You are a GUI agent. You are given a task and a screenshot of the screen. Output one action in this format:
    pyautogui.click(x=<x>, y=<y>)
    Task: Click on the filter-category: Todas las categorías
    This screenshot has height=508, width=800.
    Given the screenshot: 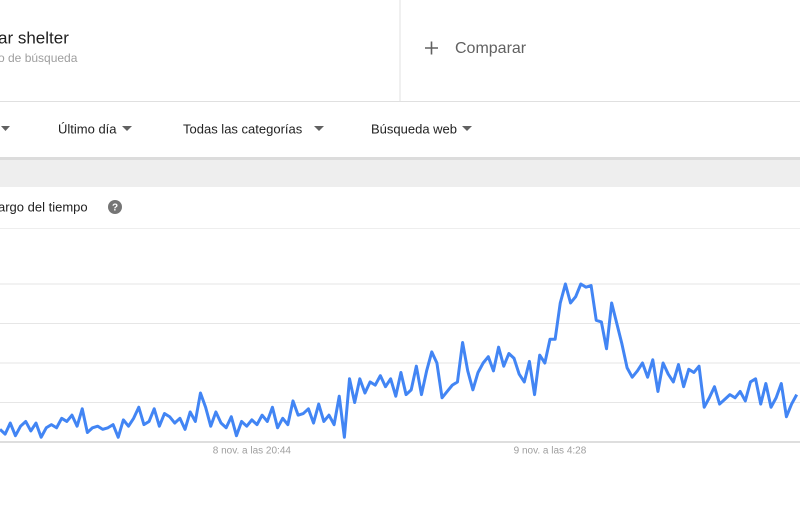 What is the action you would take?
    pyautogui.click(x=243, y=128)
    